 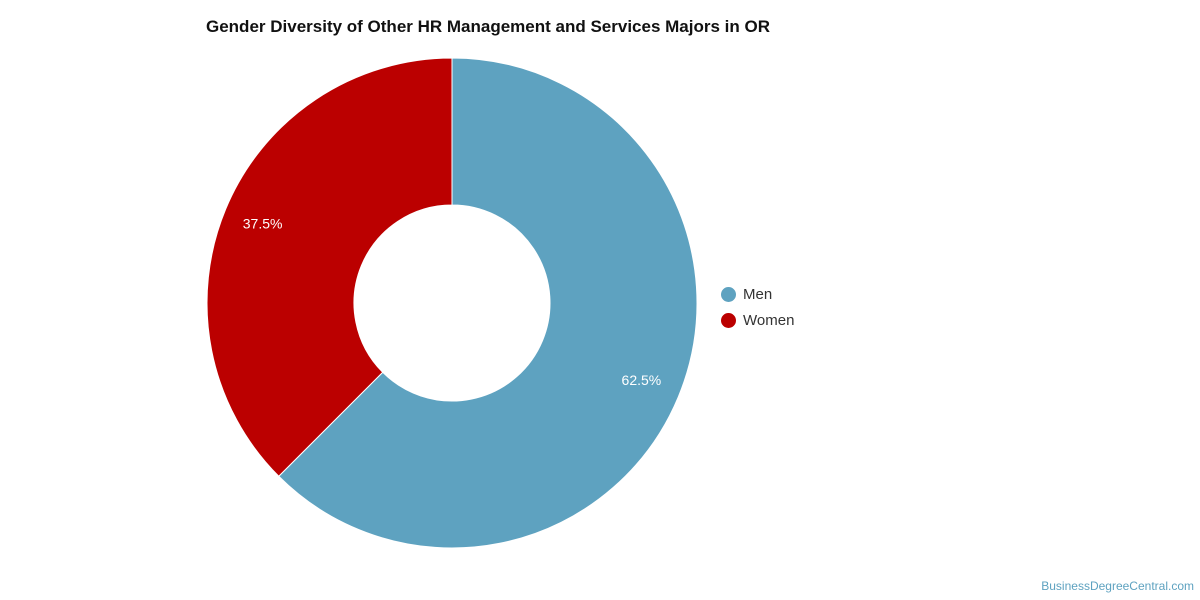 I want to click on slice-women, so click(x=329, y=267).